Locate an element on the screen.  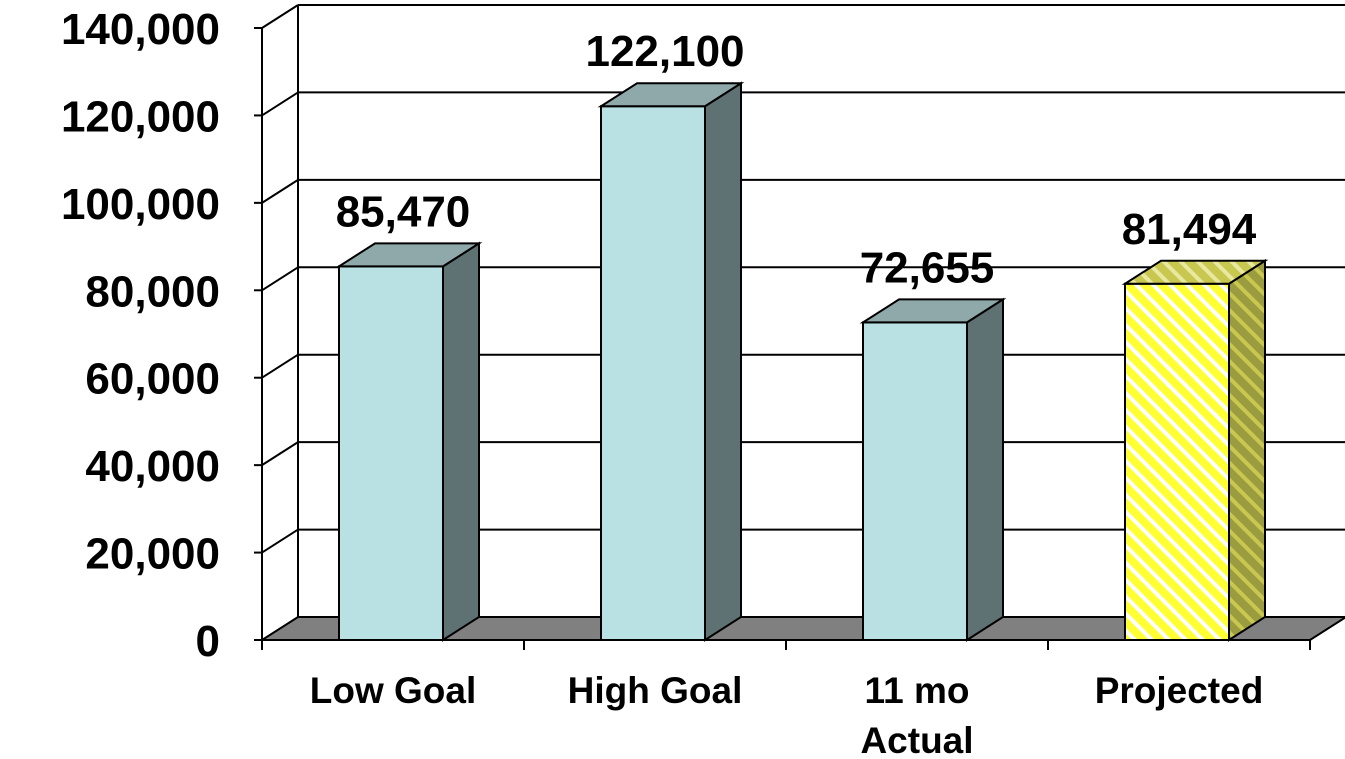
y-tick-label: 0 is located at coordinates (208, 641).